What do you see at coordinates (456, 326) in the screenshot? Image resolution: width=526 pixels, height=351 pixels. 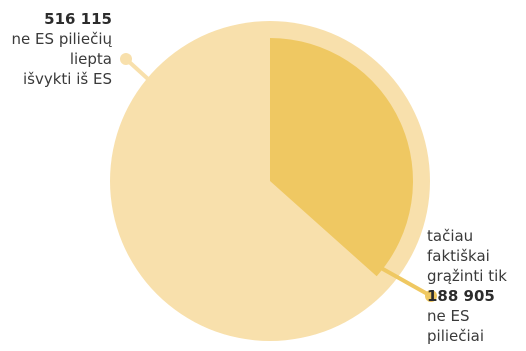 I see `label-returned-post: ne ES piliečiai` at bounding box center [456, 326].